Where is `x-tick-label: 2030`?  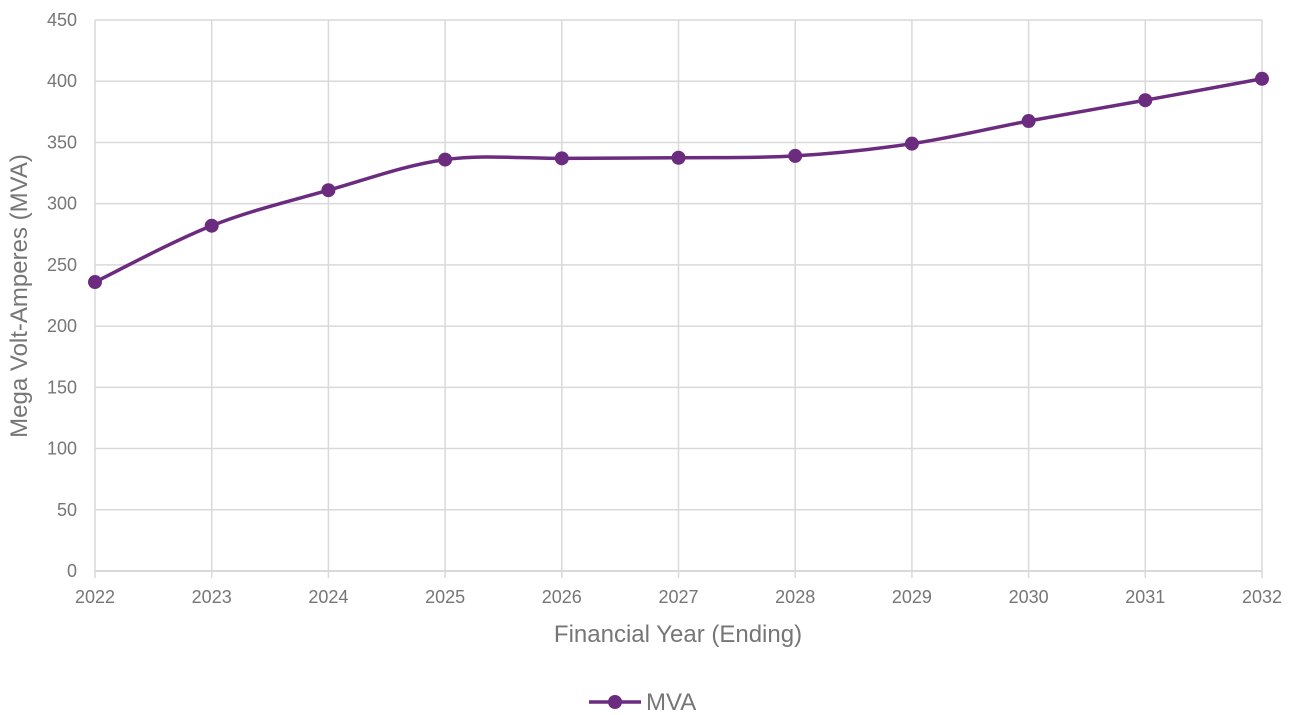 x-tick-label: 2030 is located at coordinates (1029, 597).